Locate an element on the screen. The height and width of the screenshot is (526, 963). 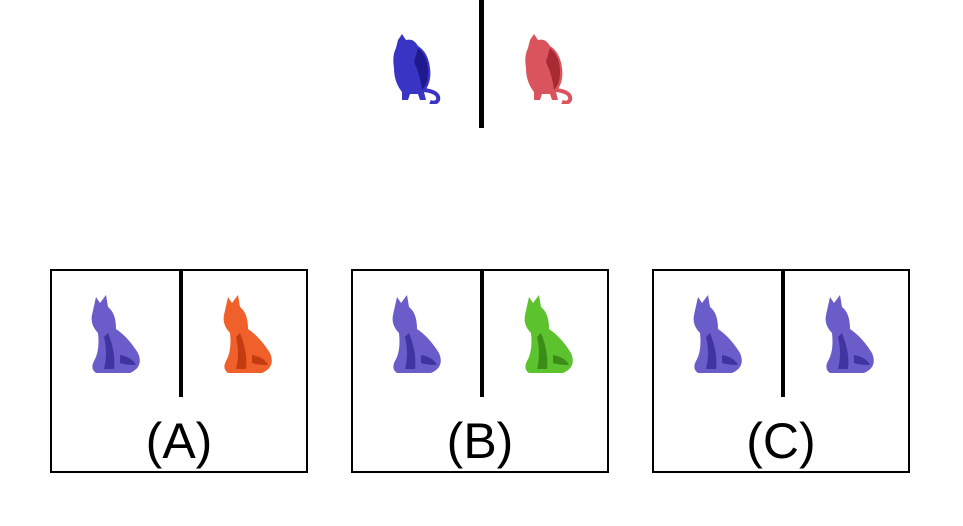
option-a: (A) is located at coordinates (179, 371).